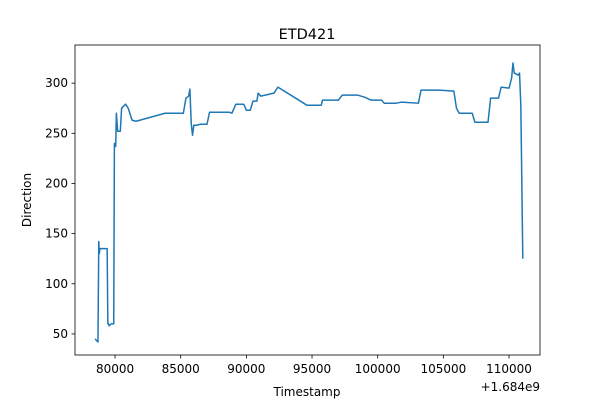 This screenshot has width=600, height=404. I want to click on chart-title: ETD421, so click(307, 35).